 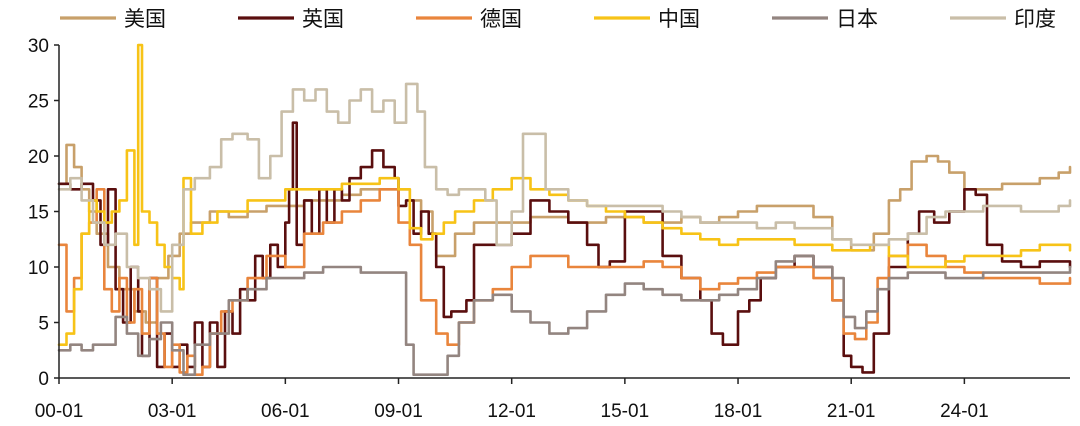 I want to click on y-tick-label: 30, so click(x=38, y=46).